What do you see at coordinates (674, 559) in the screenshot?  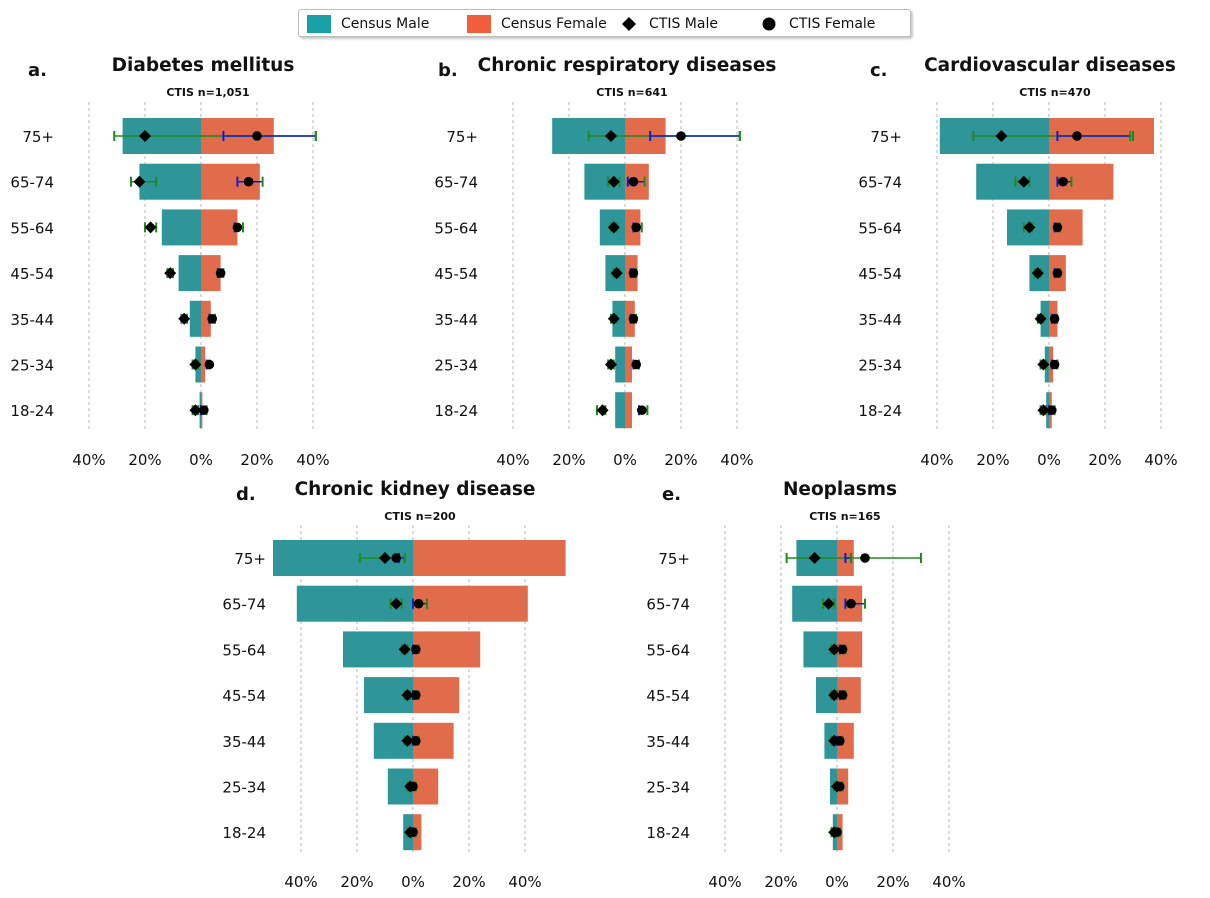 I see `y-tick-label: 75+` at bounding box center [674, 559].